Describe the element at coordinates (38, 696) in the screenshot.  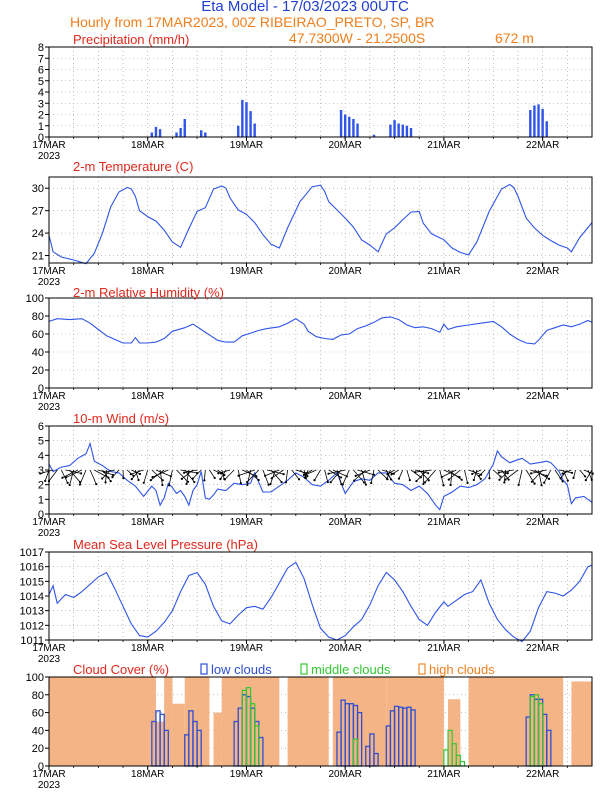
I see `y-tick-label: 80` at that location.